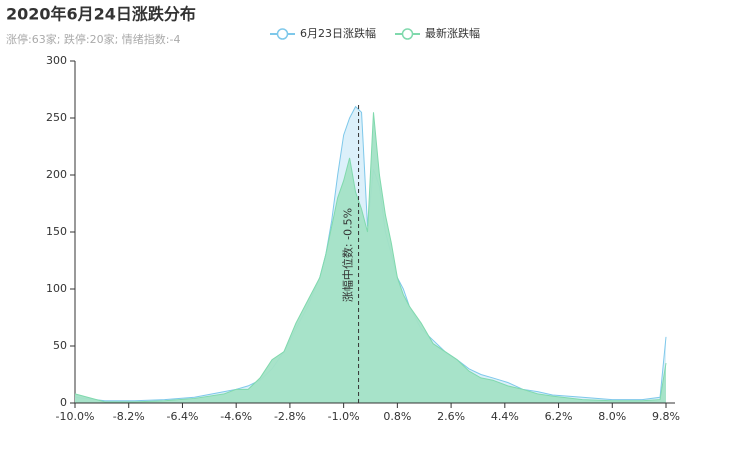  What do you see at coordinates (559, 416) in the screenshot?
I see `x-tick-label: 6.2%` at bounding box center [559, 416].